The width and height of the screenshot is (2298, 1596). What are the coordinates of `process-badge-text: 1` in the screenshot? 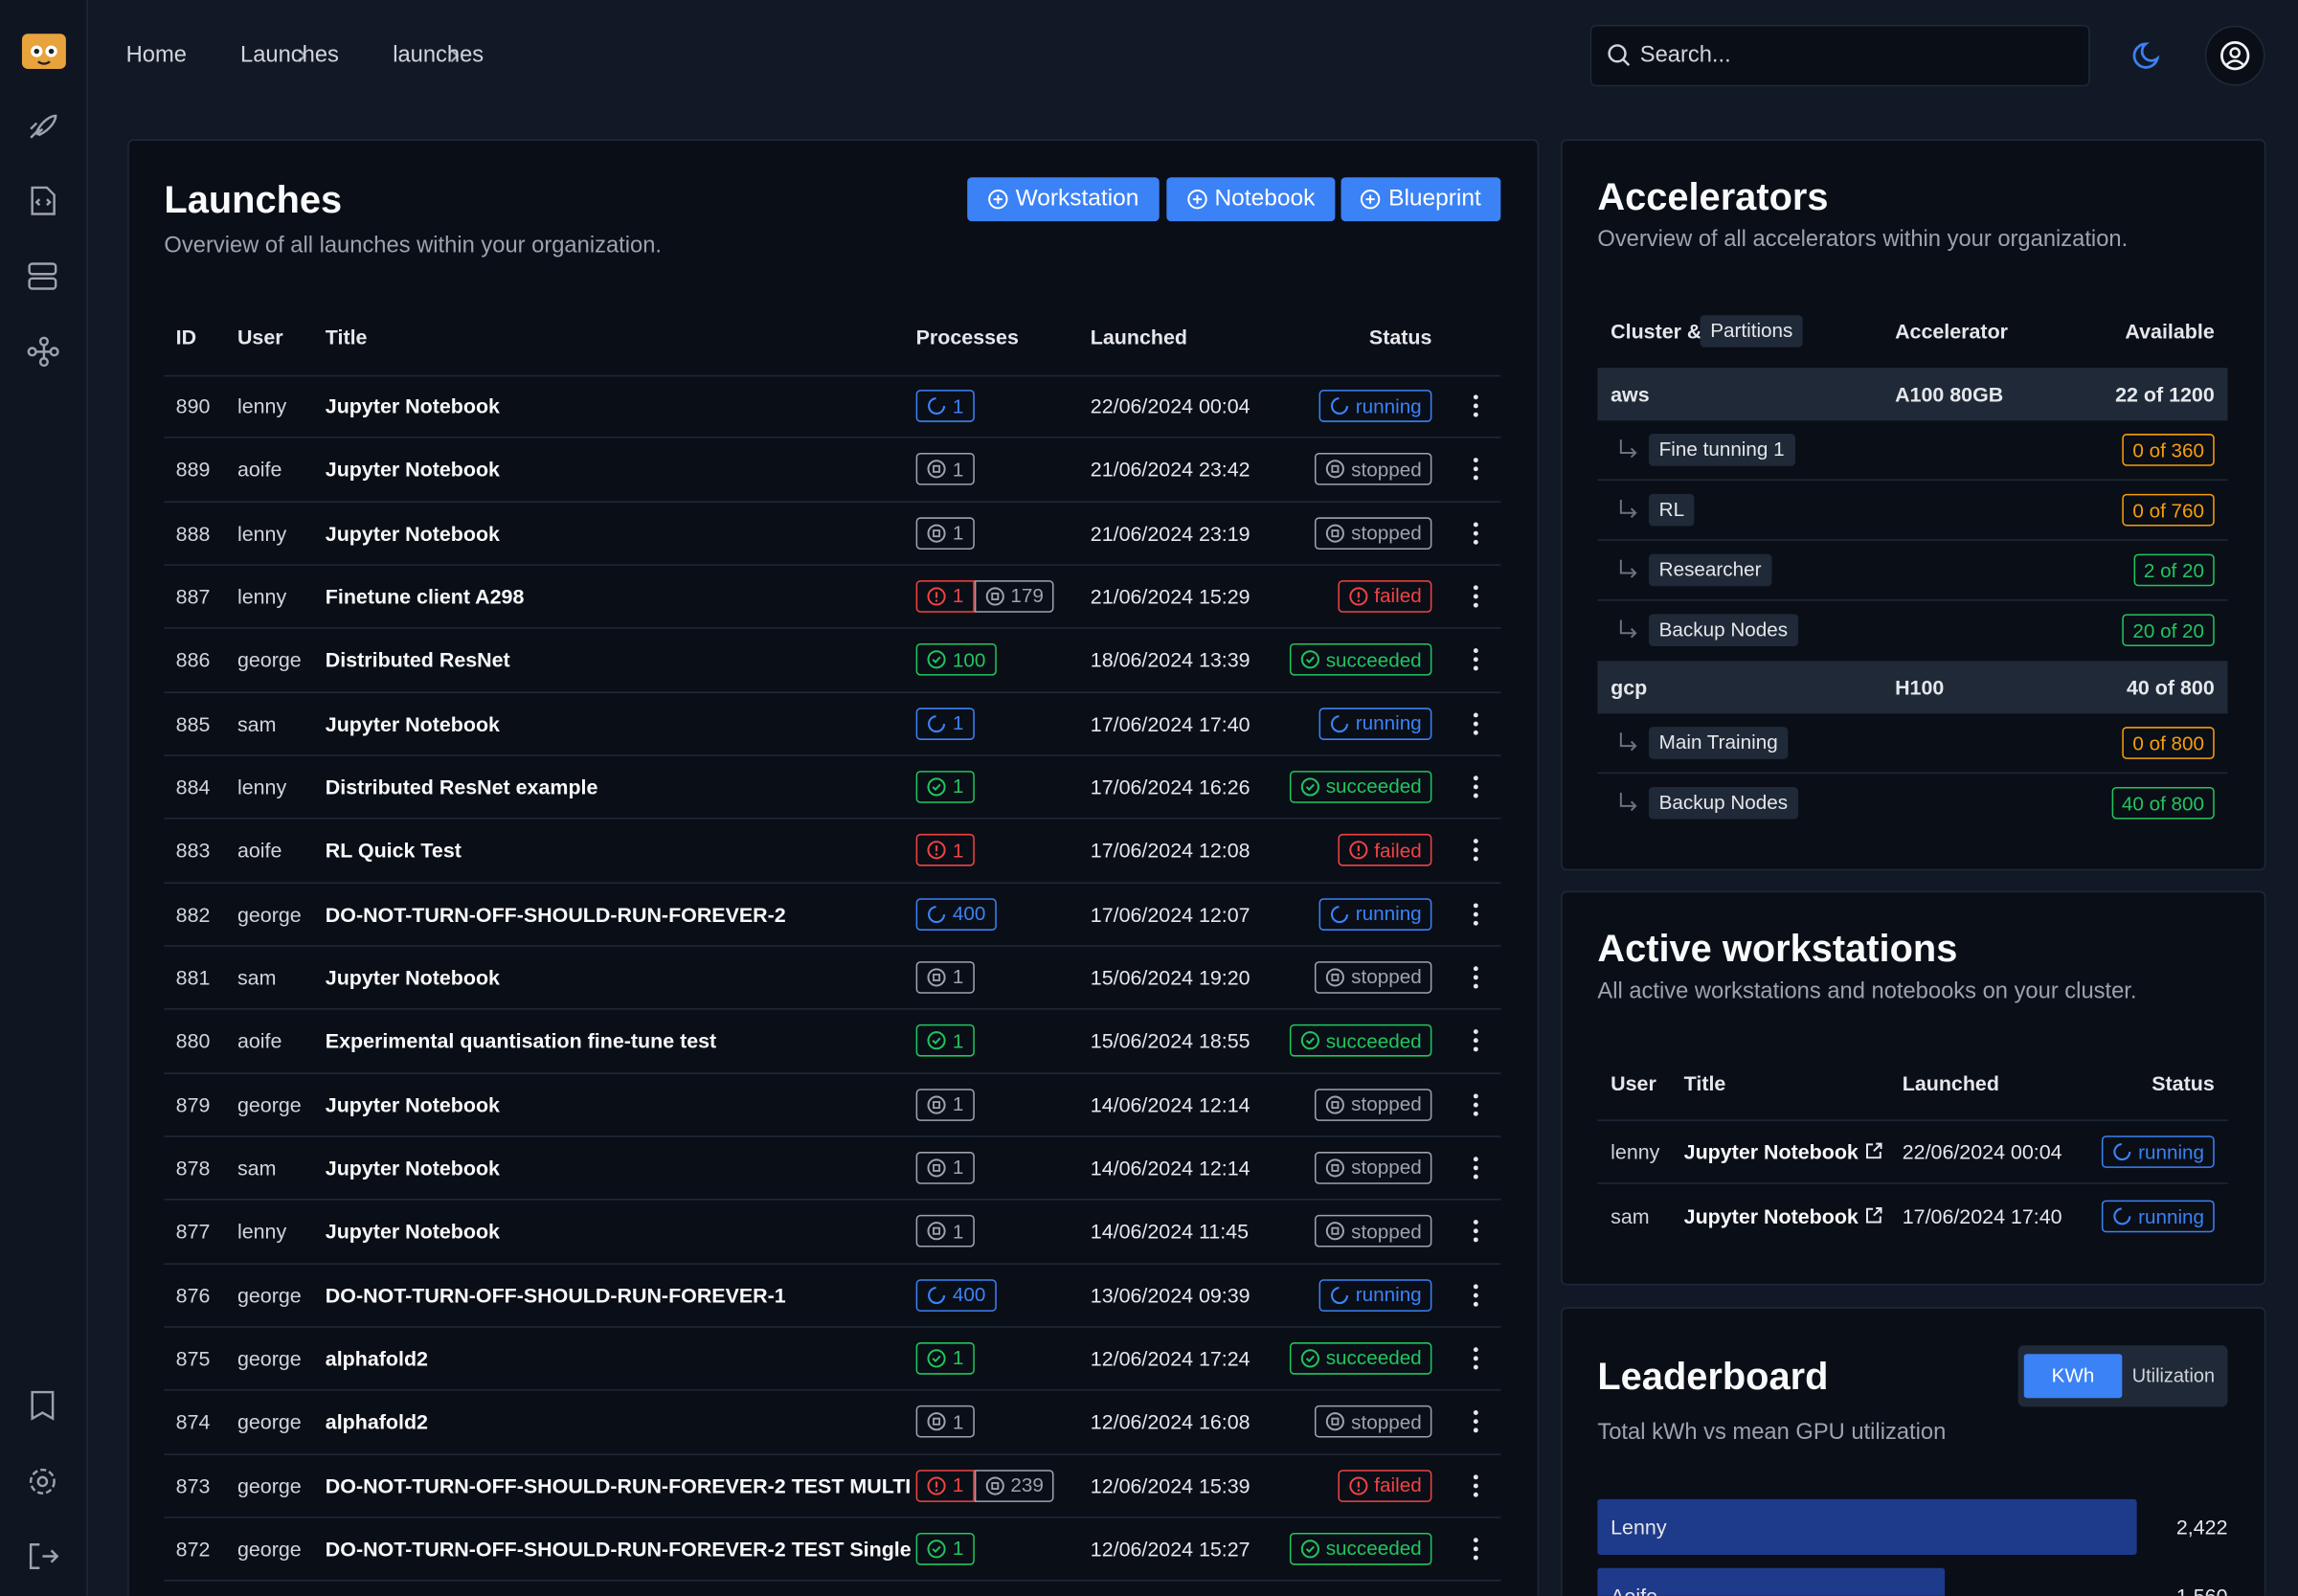 It's located at (959, 596).